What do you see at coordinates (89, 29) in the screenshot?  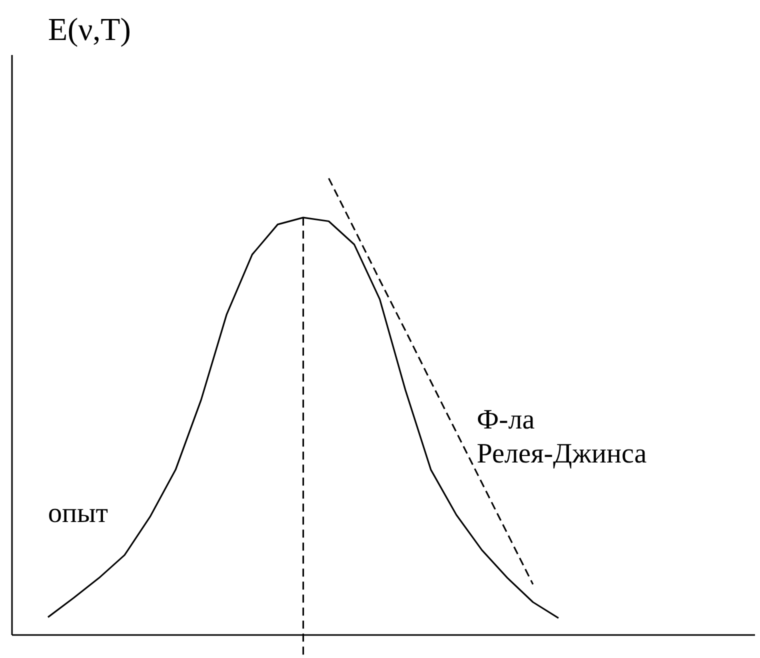 I see `y-axis-title: E(ν,T)` at bounding box center [89, 29].